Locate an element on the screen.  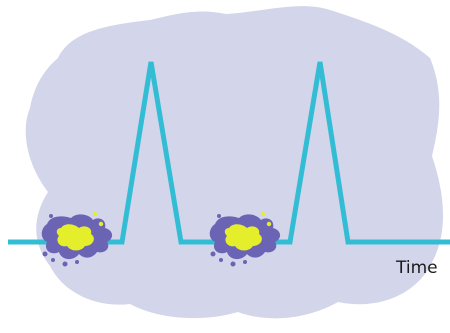
time-axis-label: Time is located at coordinates (417, 268).